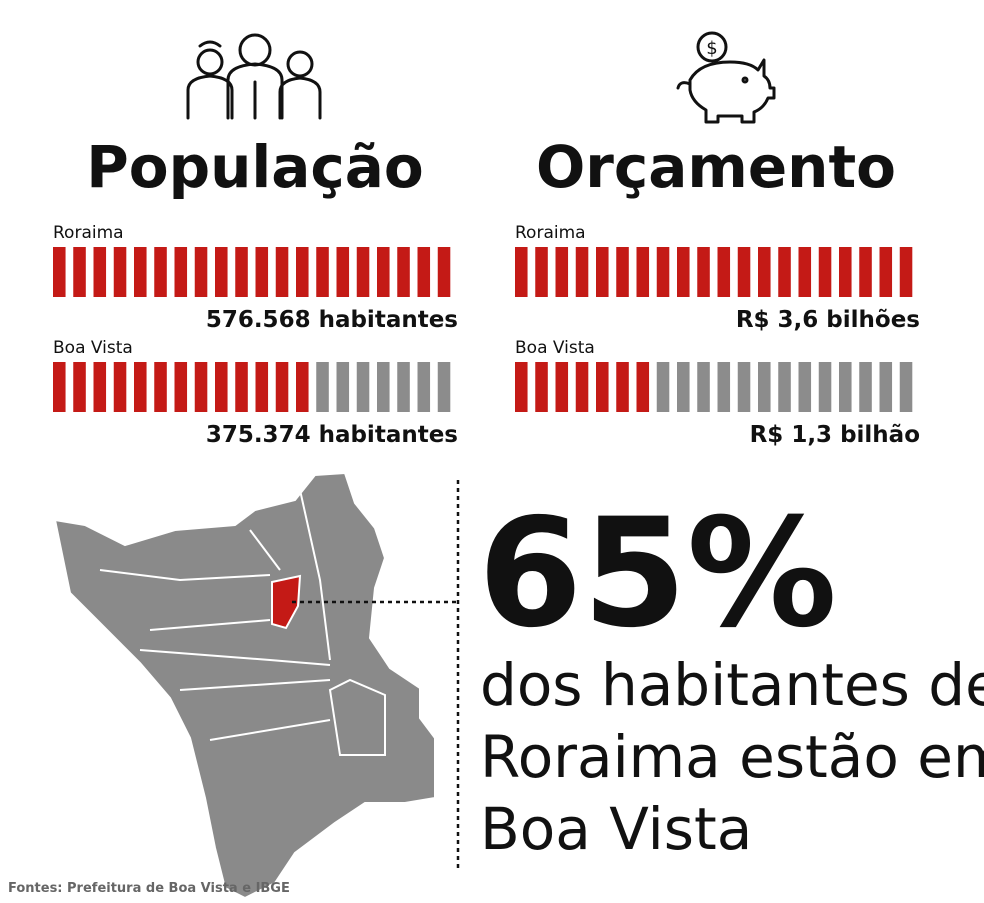 Image resolution: width=984 pixels, height=903 pixels. Describe the element at coordinates (835, 435) in the screenshot. I see `value-label: R$ 1,3 bilhão` at that location.